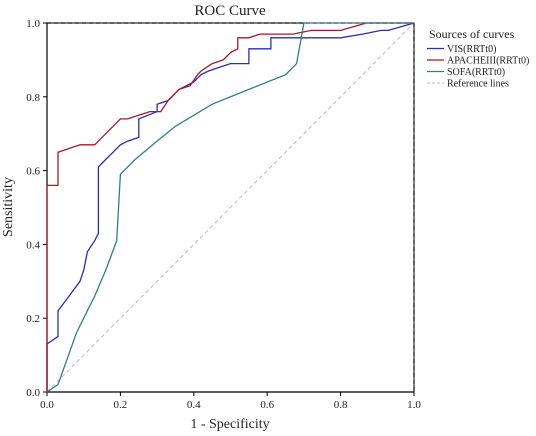 Image resolution: width=536 pixels, height=436 pixels. Describe the element at coordinates (33, 319) in the screenshot. I see `y-tick-label: 0.2` at that location.